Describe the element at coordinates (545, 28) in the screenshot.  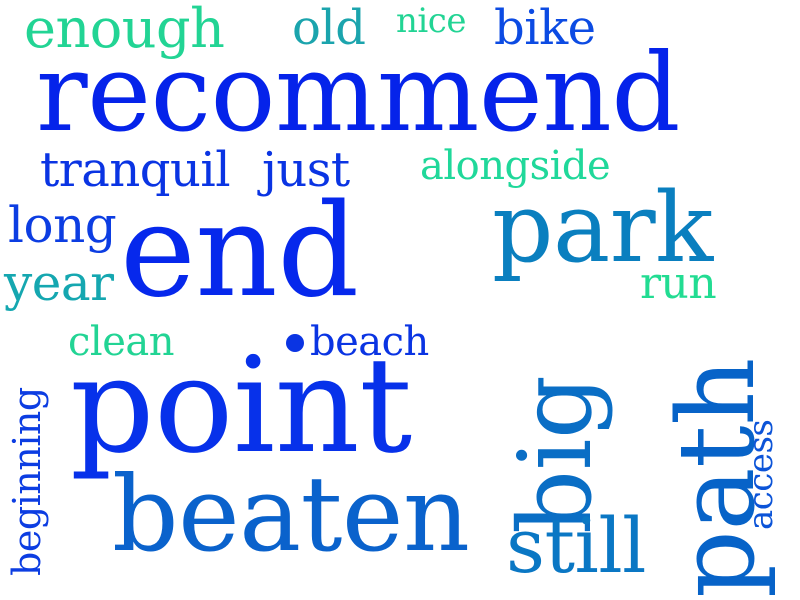
I see `word-bike: bike` at that location.